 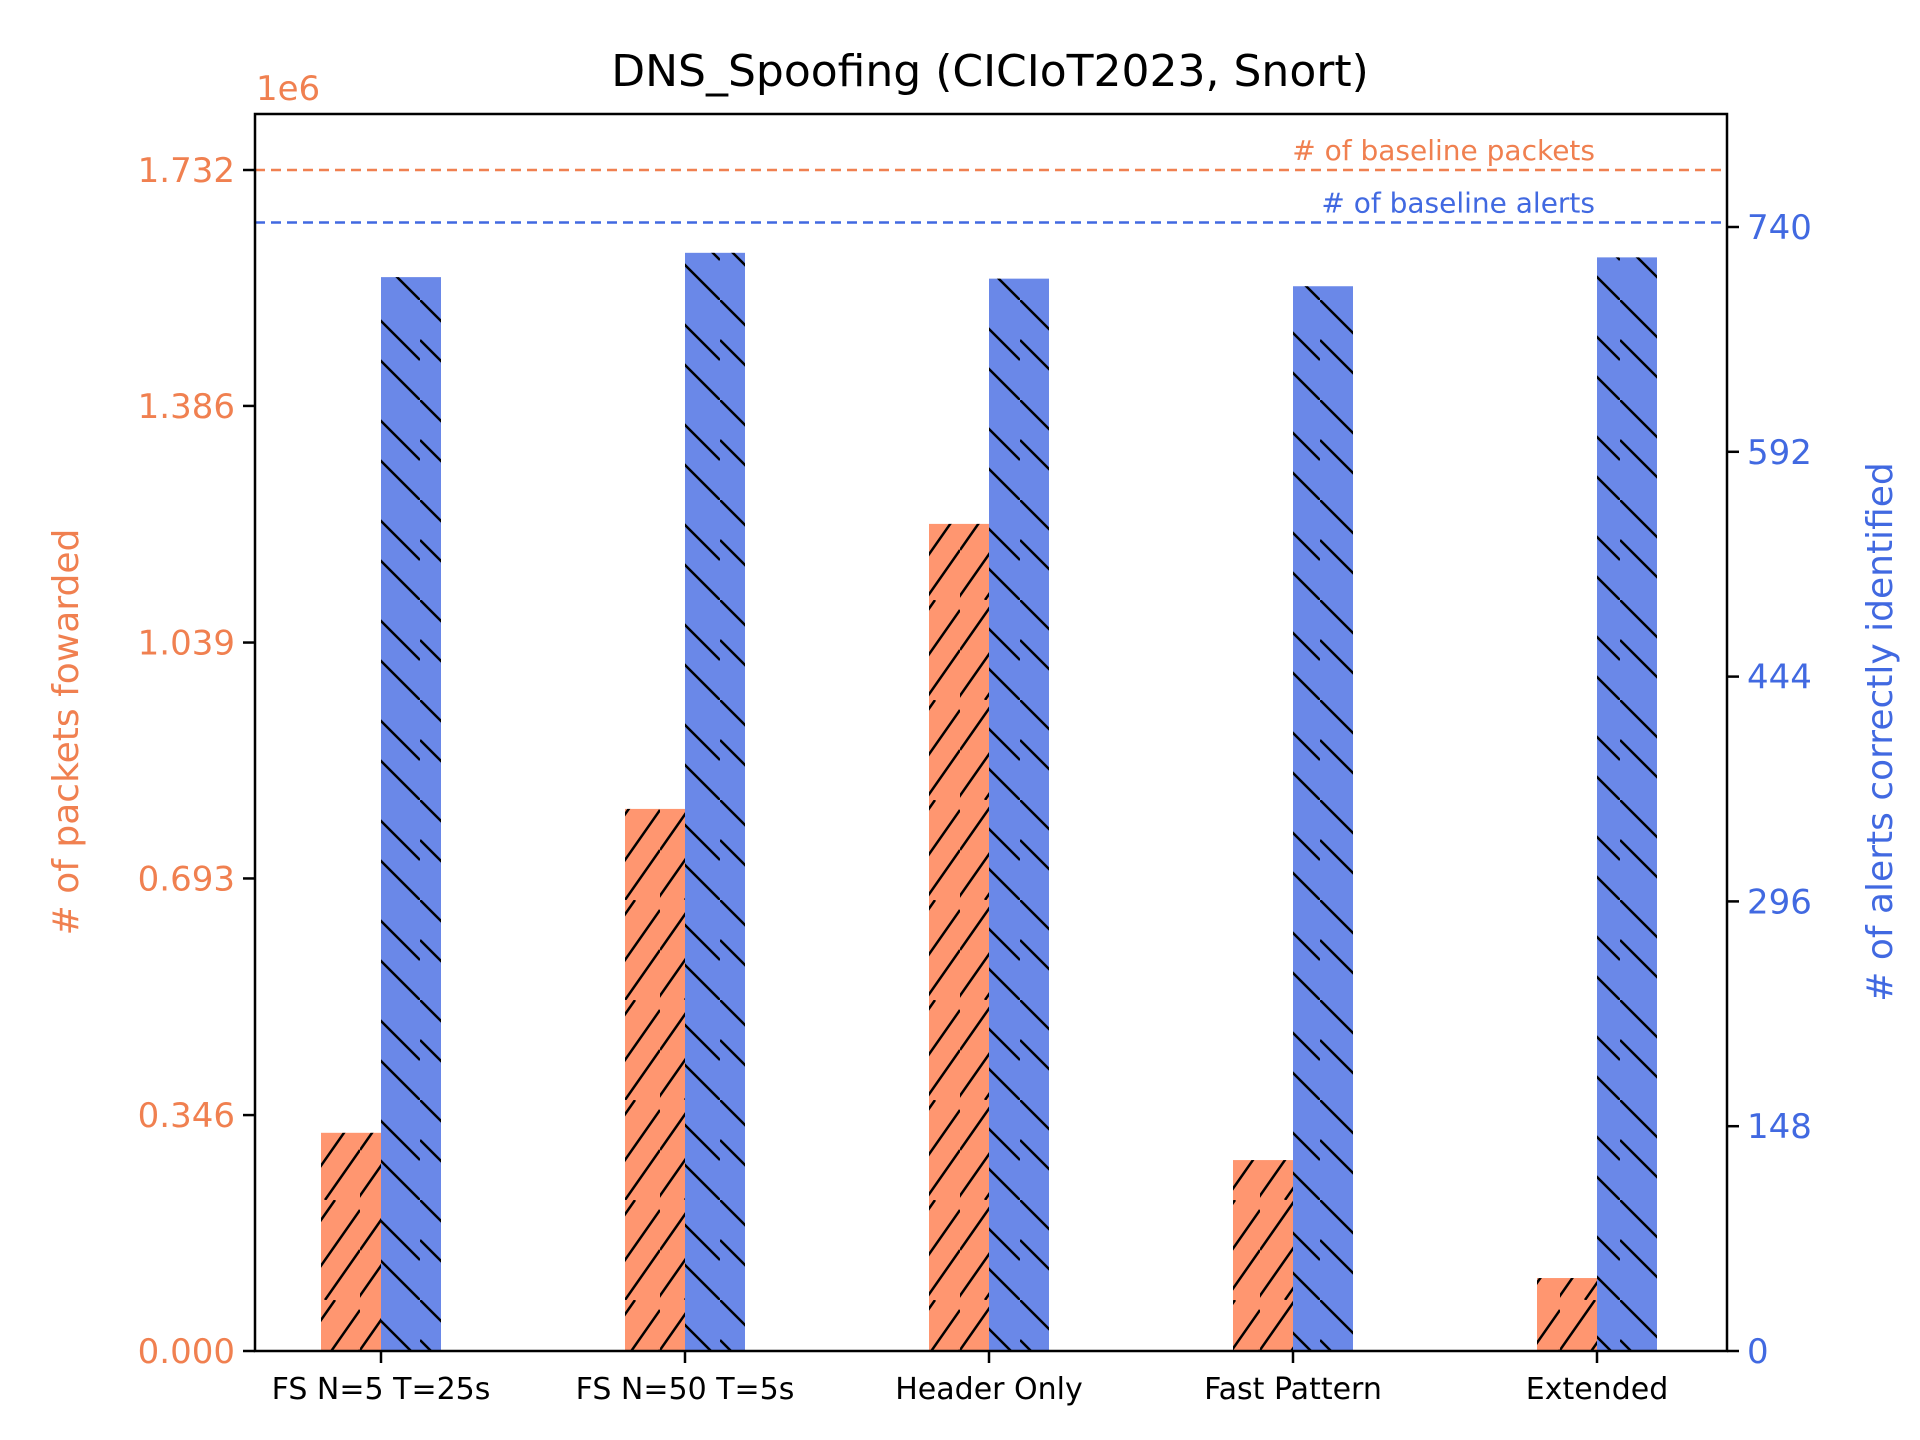 What do you see at coordinates (66, 732) in the screenshot?
I see `left-axis-label: # of packets fowarded` at bounding box center [66, 732].